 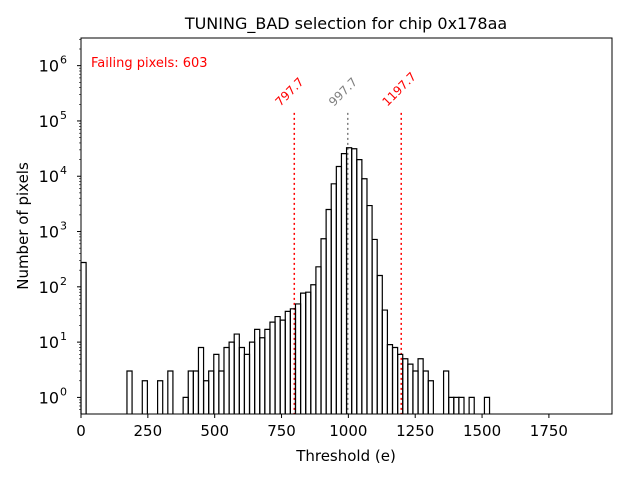 What do you see at coordinates (63, 336) in the screenshot?
I see `y-tick-exponent: 1` at bounding box center [63, 336].